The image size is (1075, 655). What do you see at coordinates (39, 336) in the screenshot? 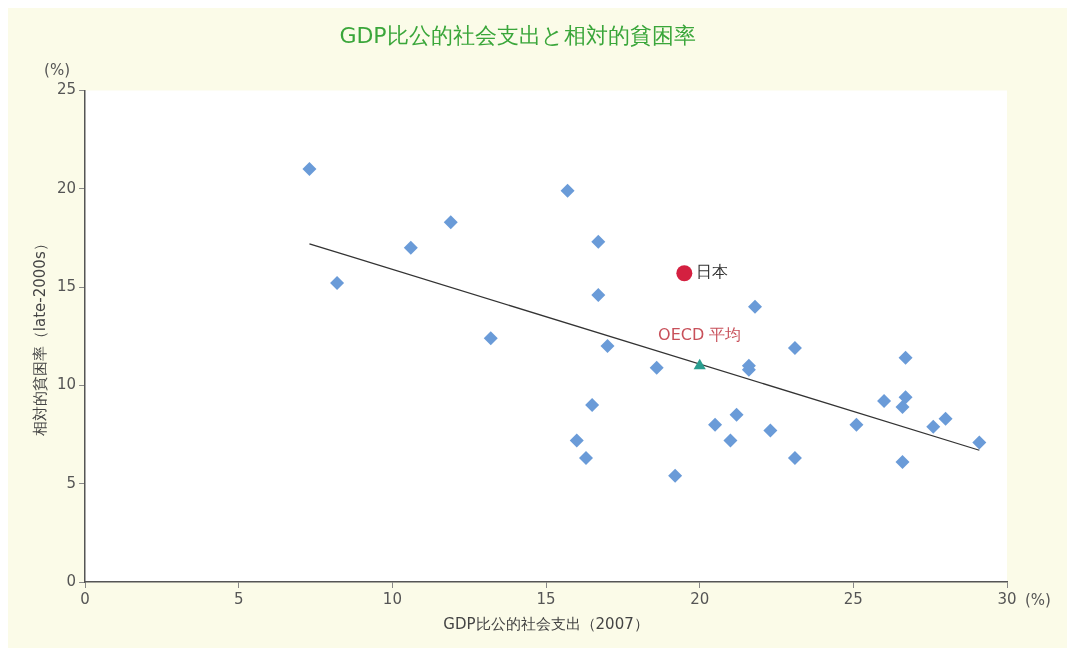
I see `y-axis-title: 相対的貧困率（late-2000s）` at bounding box center [39, 336].